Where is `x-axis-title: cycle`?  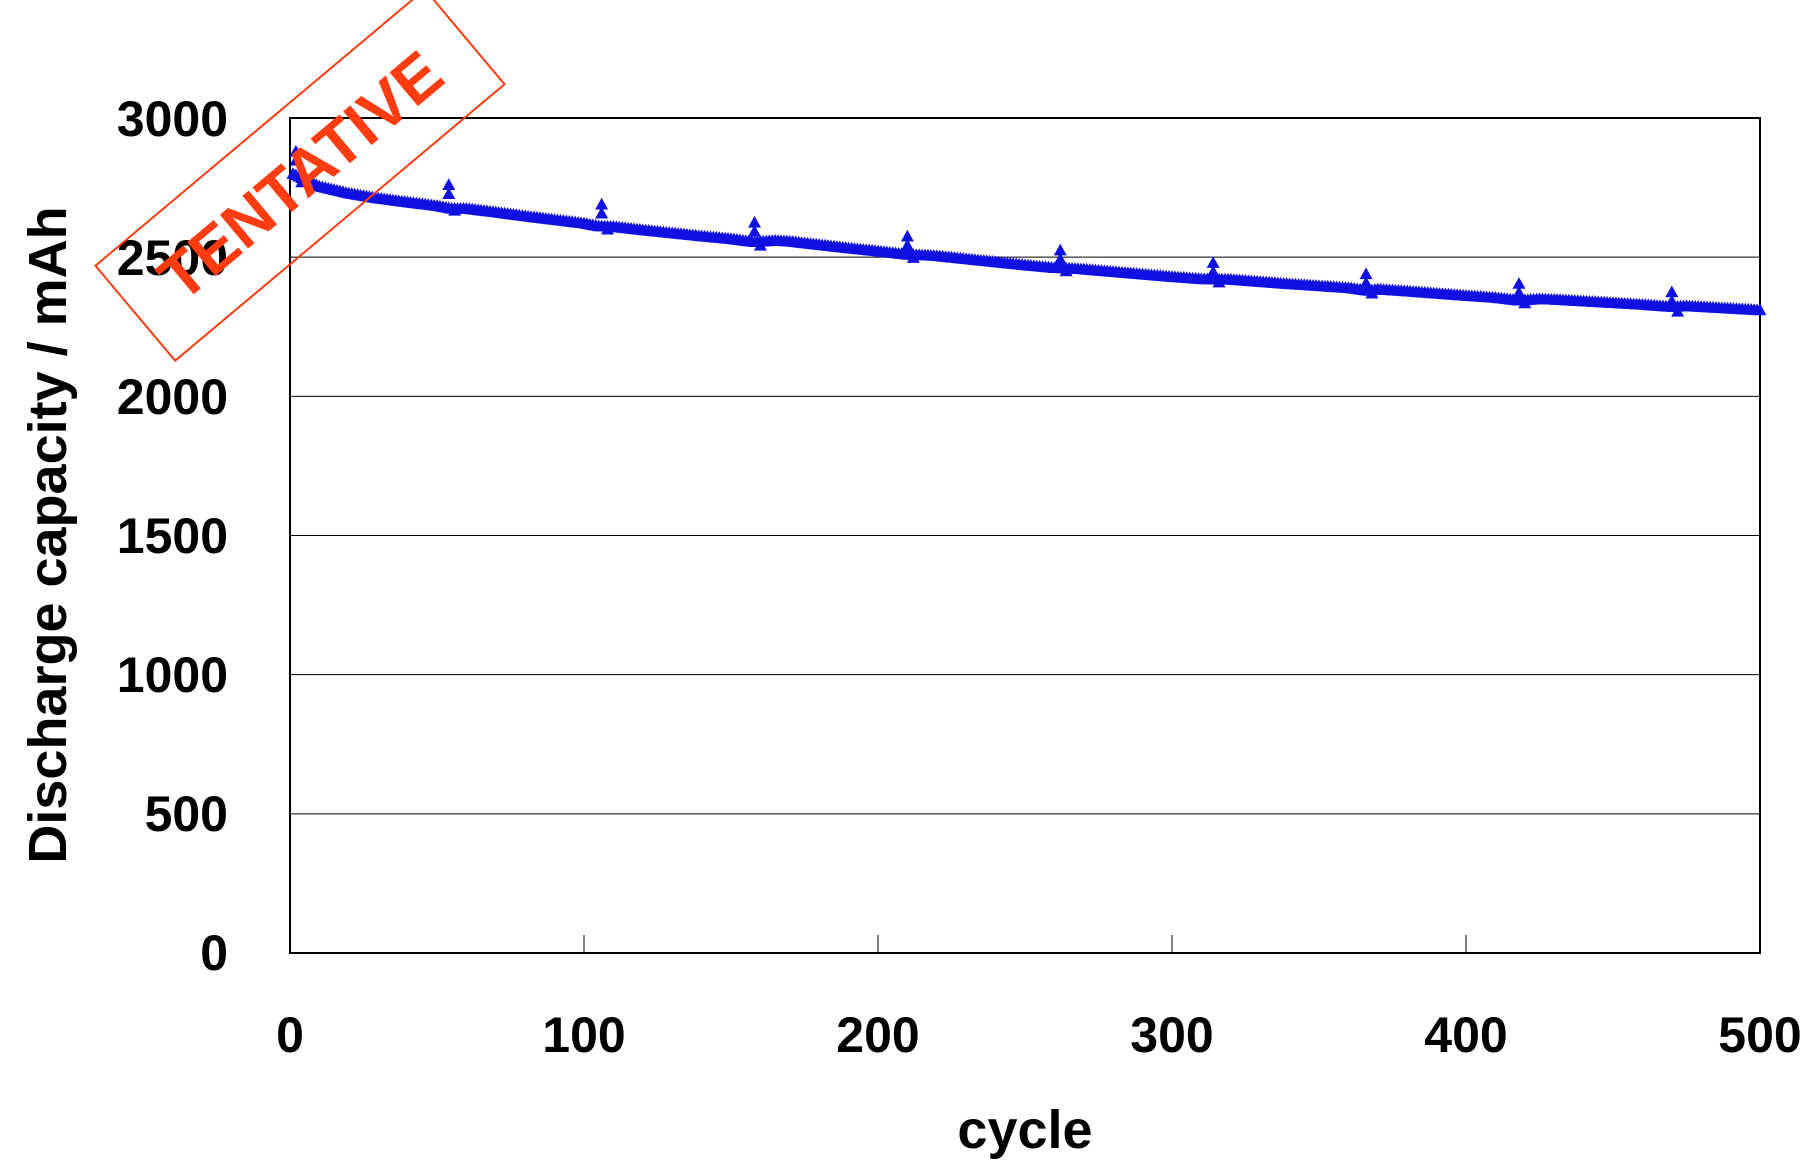
x-axis-title: cycle is located at coordinates (1024, 1130).